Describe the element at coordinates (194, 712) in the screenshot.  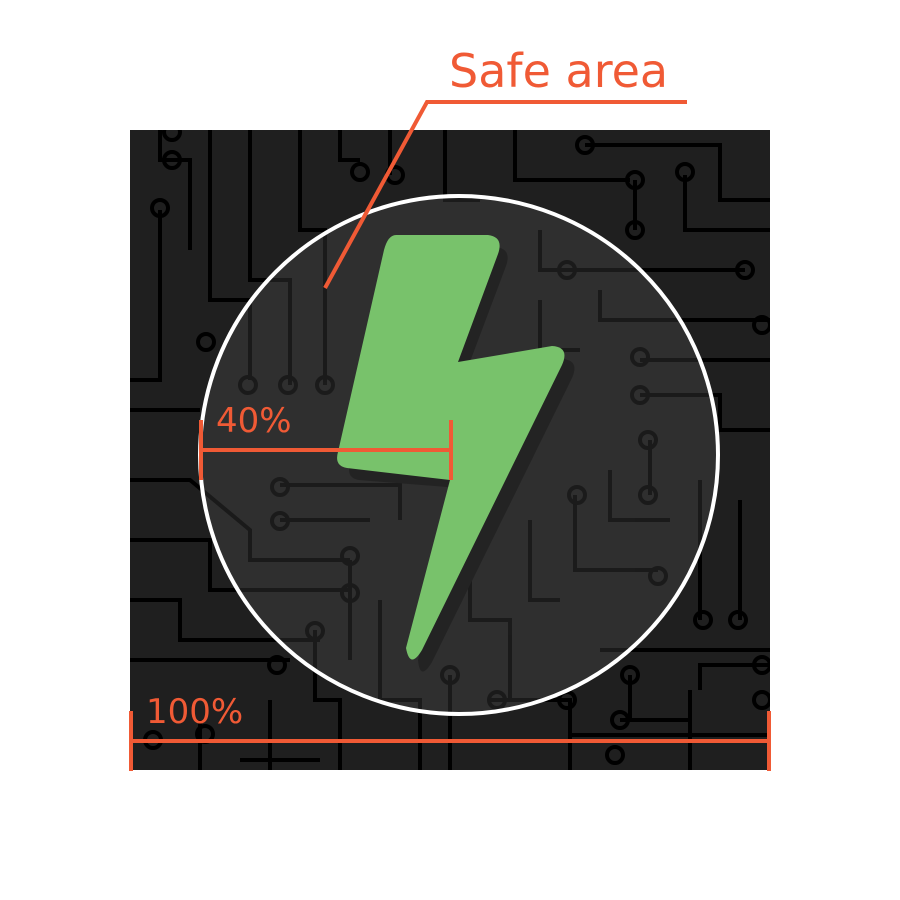
I see `measure-100-label: 100%` at that location.